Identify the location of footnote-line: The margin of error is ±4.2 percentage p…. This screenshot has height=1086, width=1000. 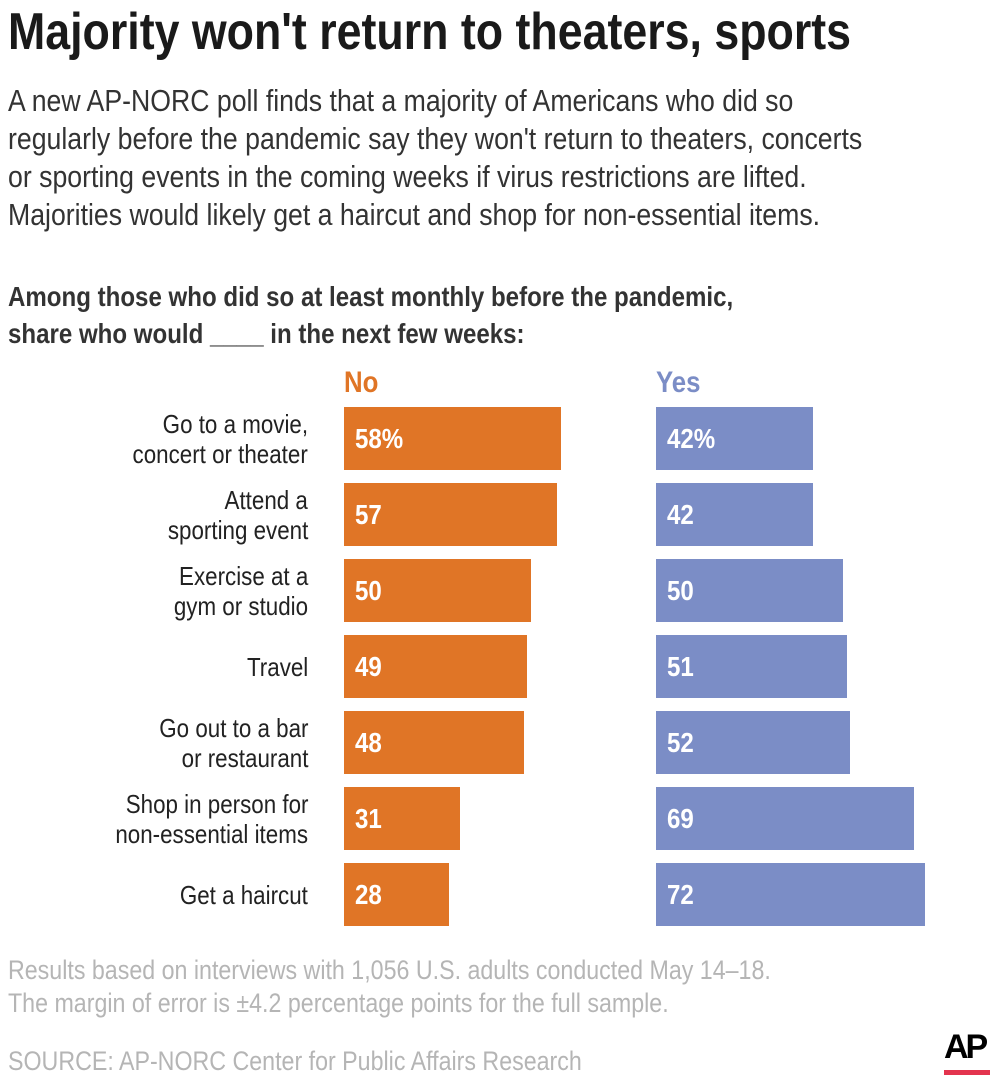
(338, 1003).